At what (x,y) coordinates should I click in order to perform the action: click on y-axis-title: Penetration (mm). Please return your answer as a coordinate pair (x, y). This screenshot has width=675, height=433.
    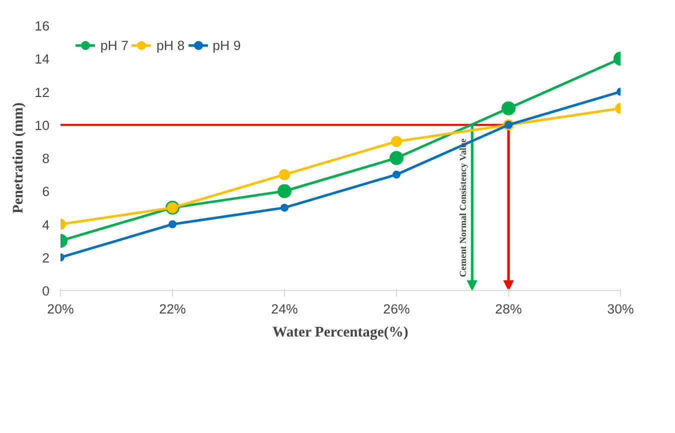
    Looking at the image, I should click on (18, 158).